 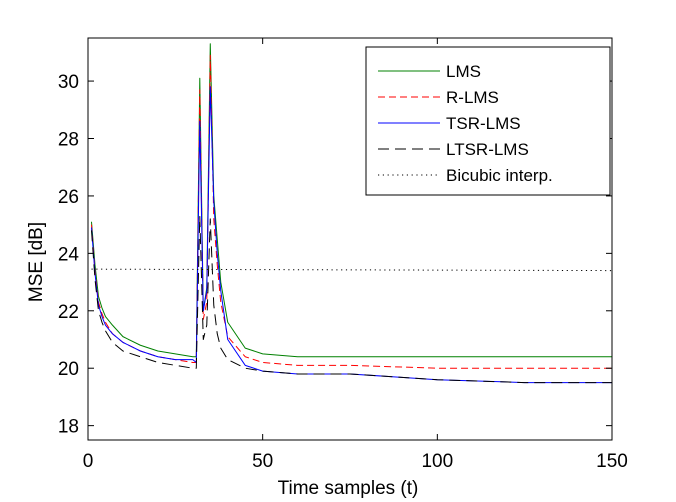 I want to click on legend: LMS R-LMS TSR-LMS LTSR-LMS Bicubic interp., so click(x=488, y=121).